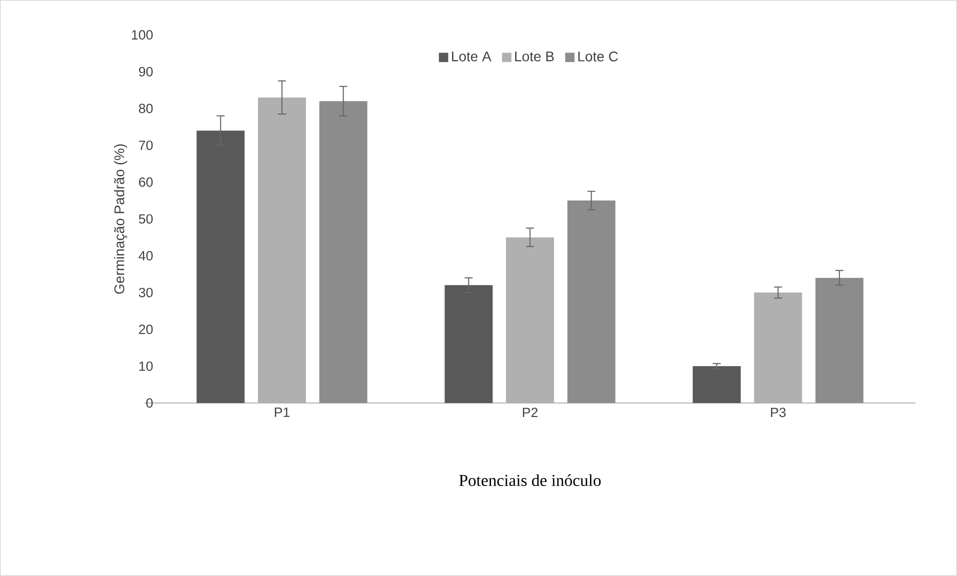 The height and width of the screenshot is (576, 957). Describe the element at coordinates (145, 219) in the screenshot. I see `y-tick-label: 50` at that location.